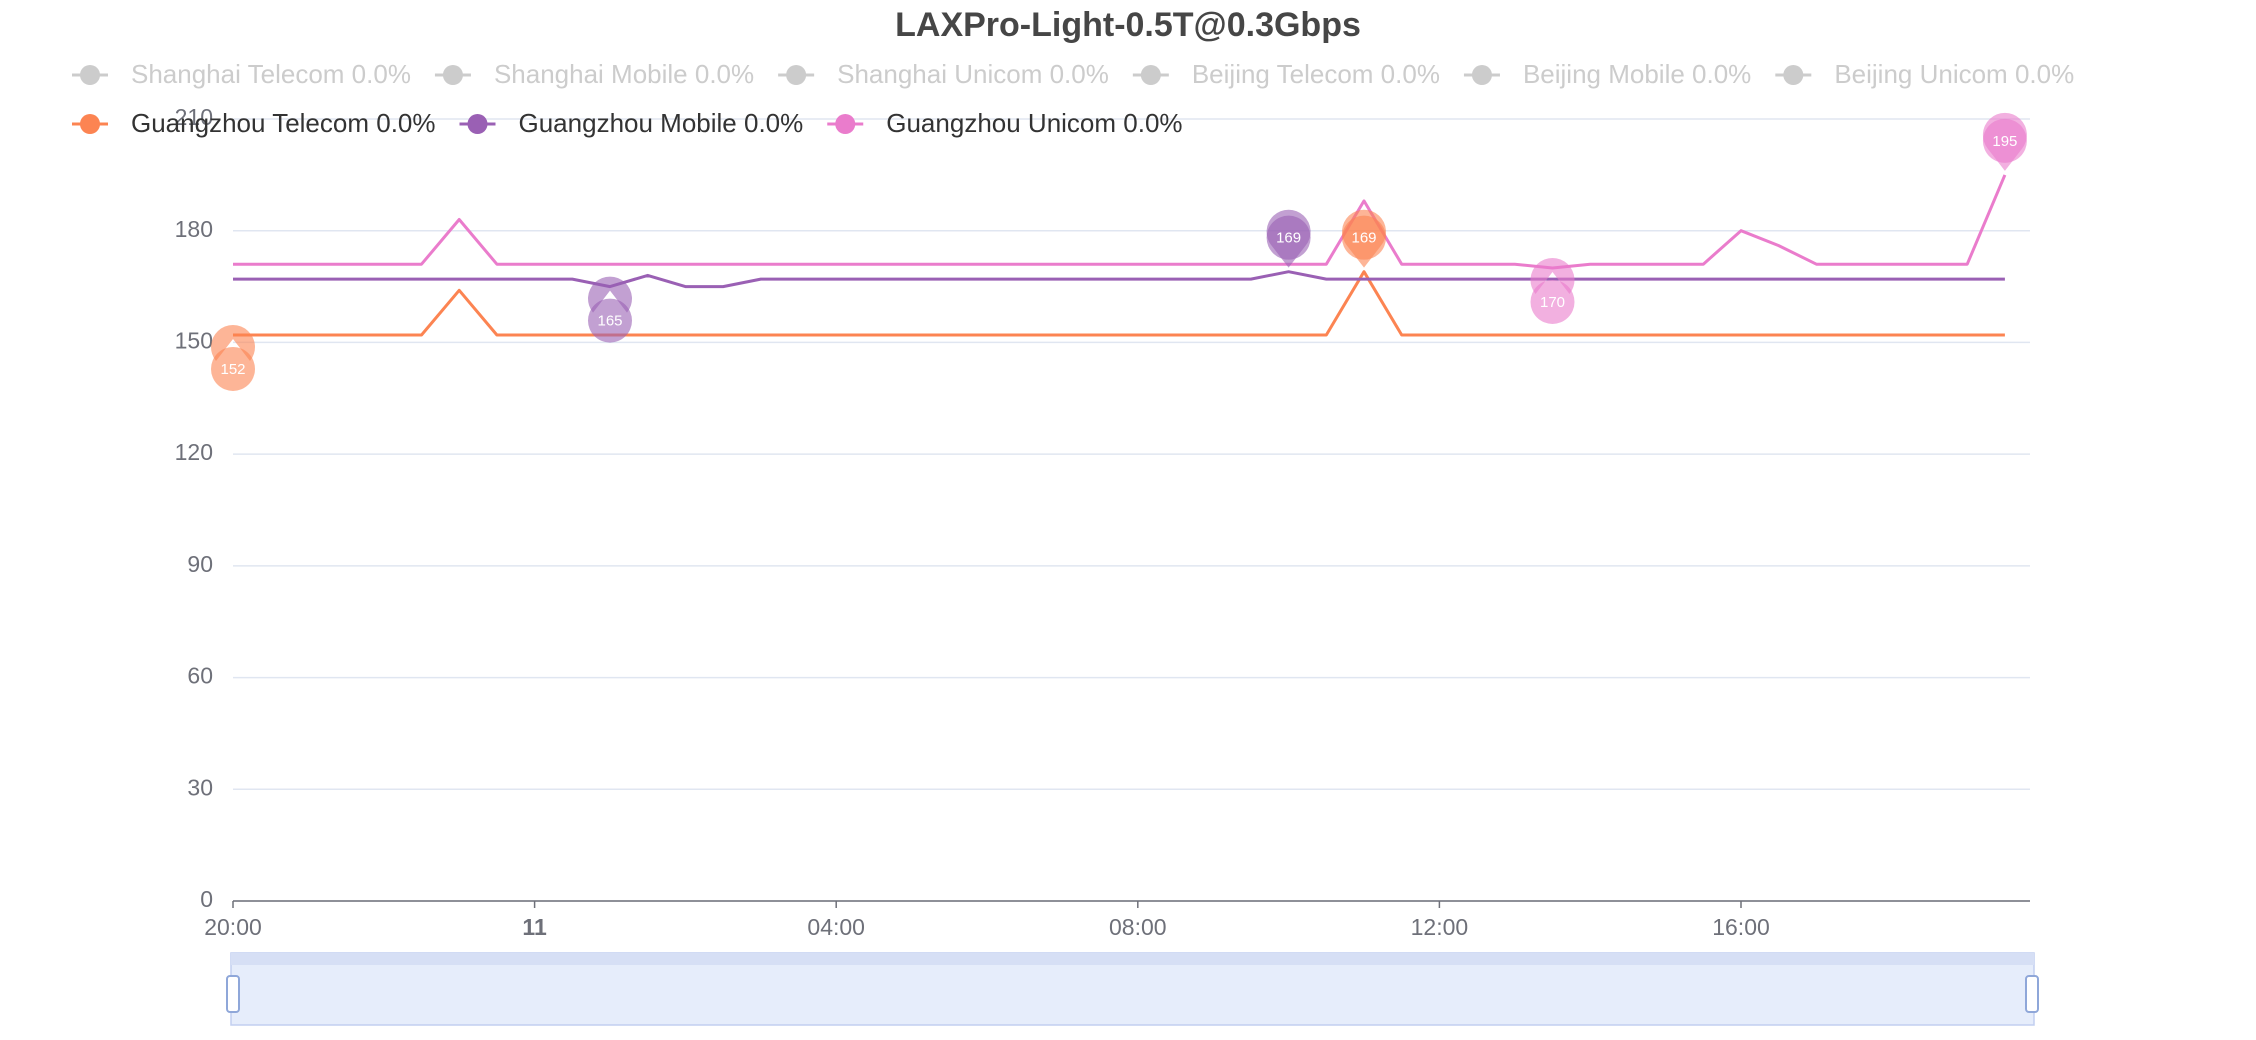 The height and width of the screenshot is (1040, 2256). What do you see at coordinates (200, 564) in the screenshot?
I see `y-tick-label: 90` at bounding box center [200, 564].